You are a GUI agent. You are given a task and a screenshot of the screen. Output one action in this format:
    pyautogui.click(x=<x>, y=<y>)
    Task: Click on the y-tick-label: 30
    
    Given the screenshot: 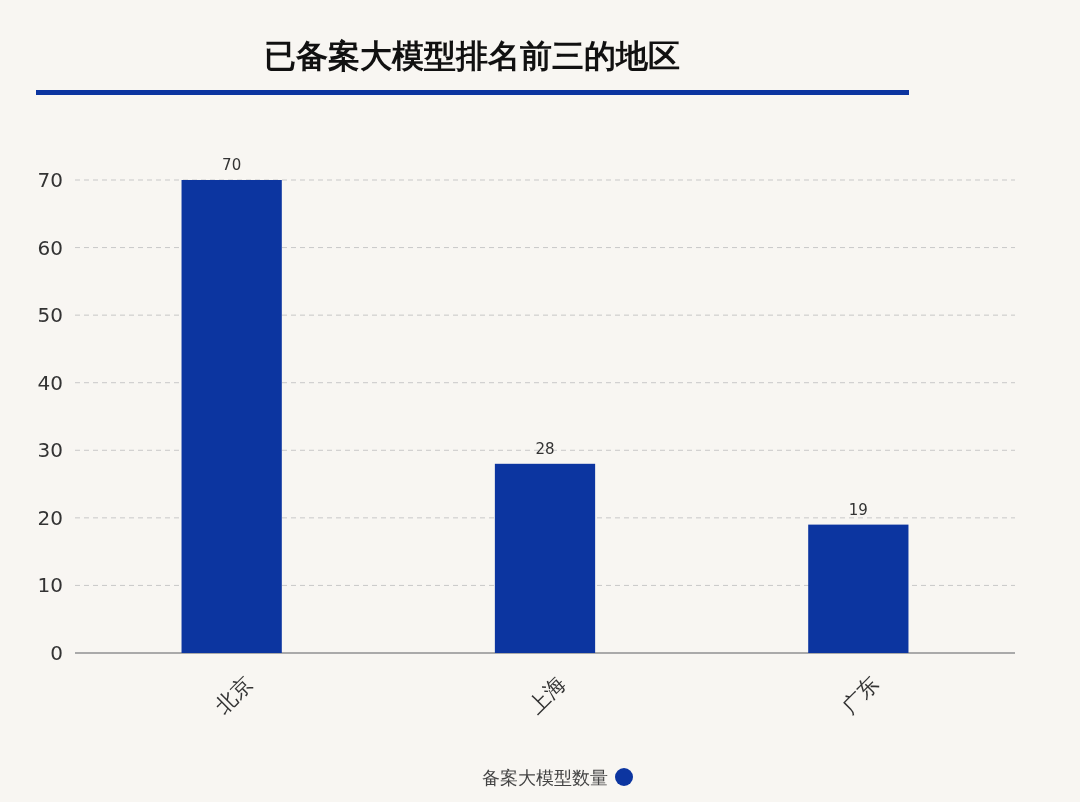 What is the action you would take?
    pyautogui.click(x=50, y=450)
    